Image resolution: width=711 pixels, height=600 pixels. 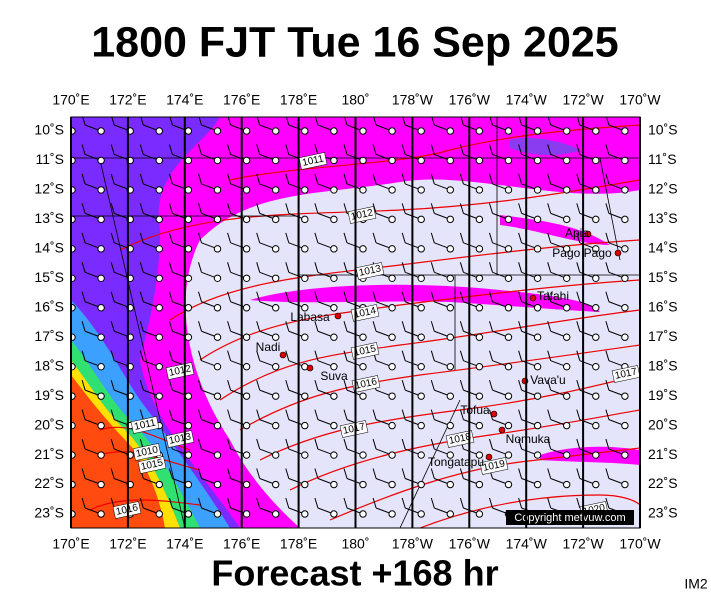 What do you see at coordinates (413, 100) in the screenshot?
I see `longitude-label-top: 178˚W` at bounding box center [413, 100].